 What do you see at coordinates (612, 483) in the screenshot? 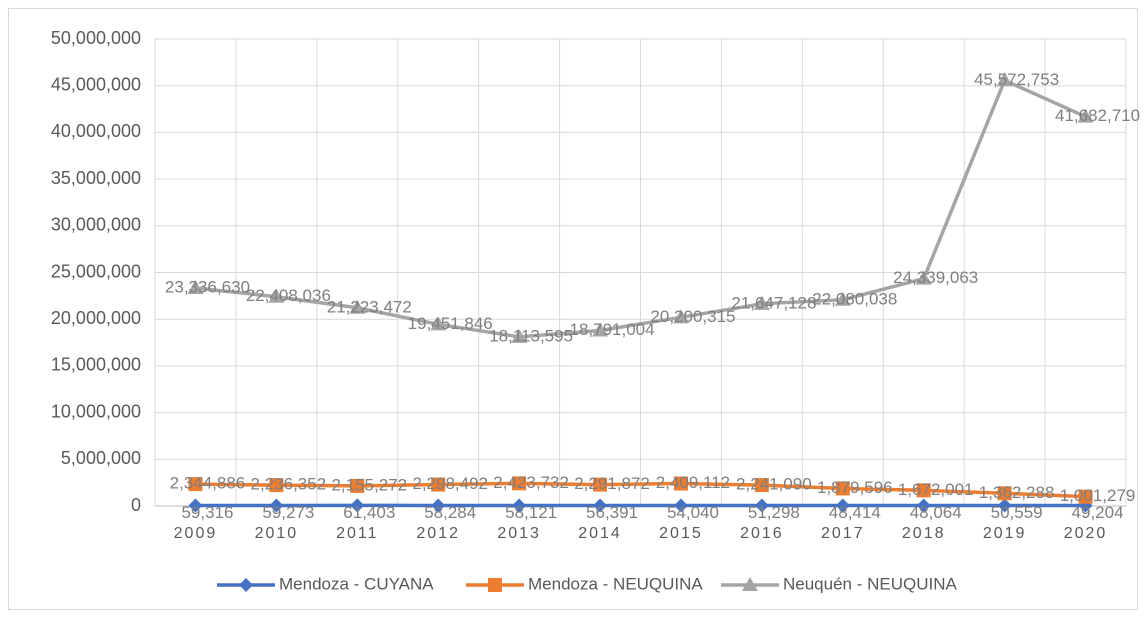
I see `data-label: 2,291,872` at bounding box center [612, 483].